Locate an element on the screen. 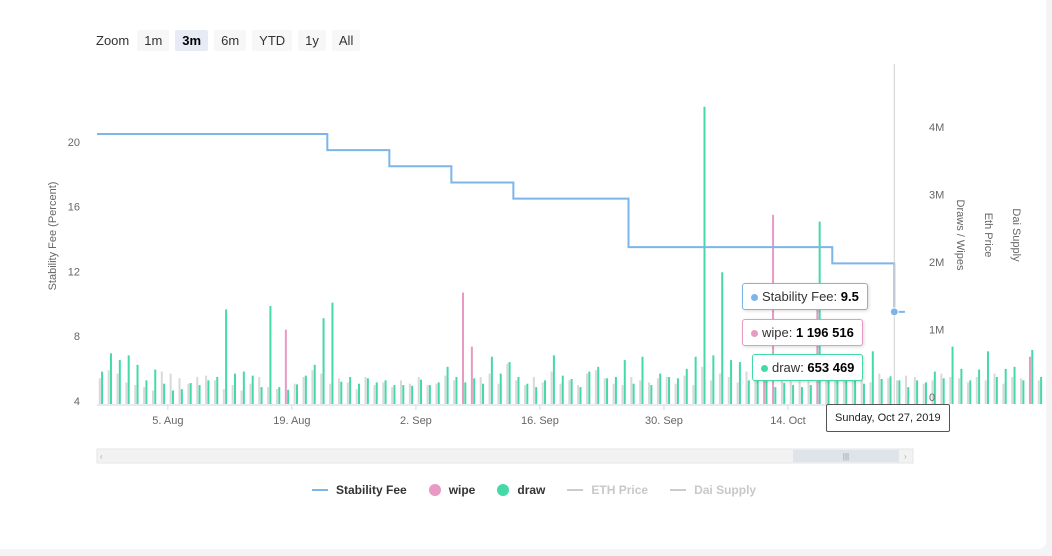 The image size is (1052, 556). legend-stability-fee: Stability Fee is located at coordinates (359, 490).